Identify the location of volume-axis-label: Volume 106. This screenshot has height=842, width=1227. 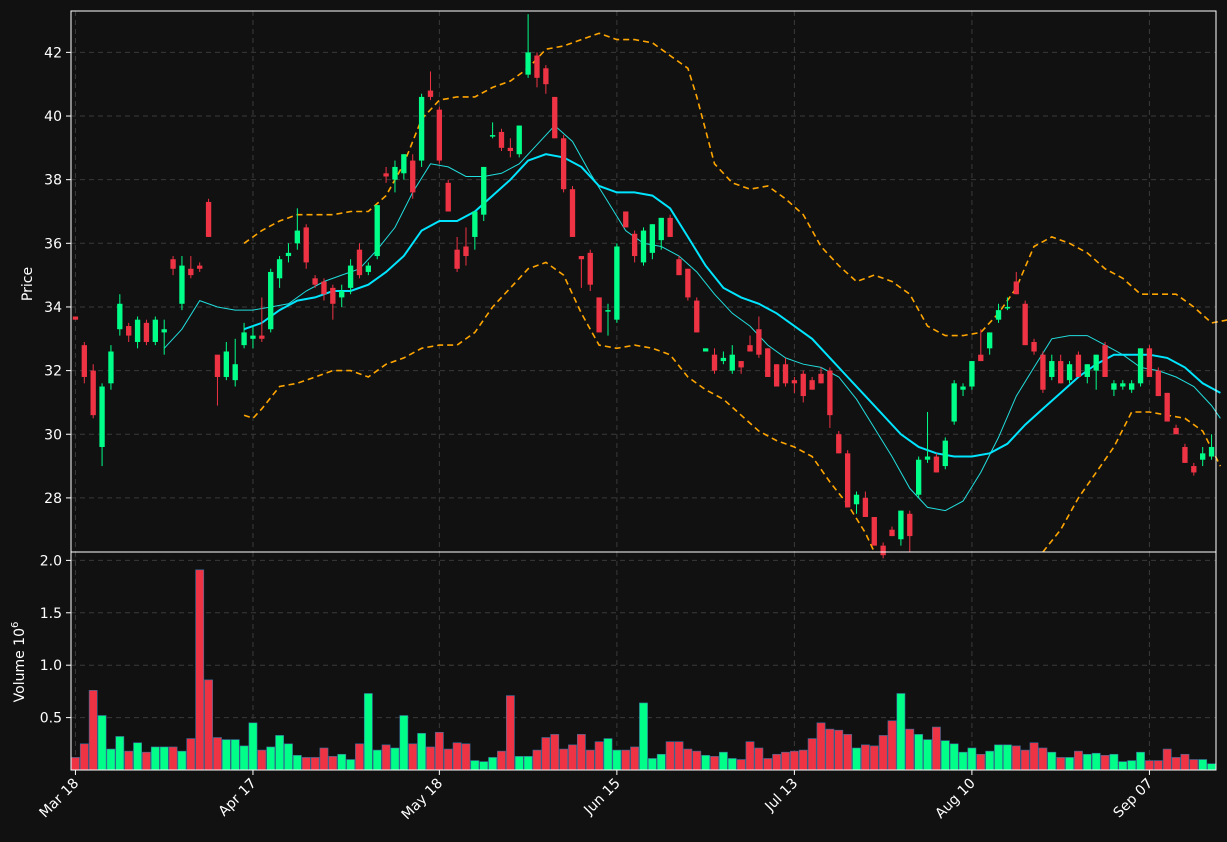
(19, 662).